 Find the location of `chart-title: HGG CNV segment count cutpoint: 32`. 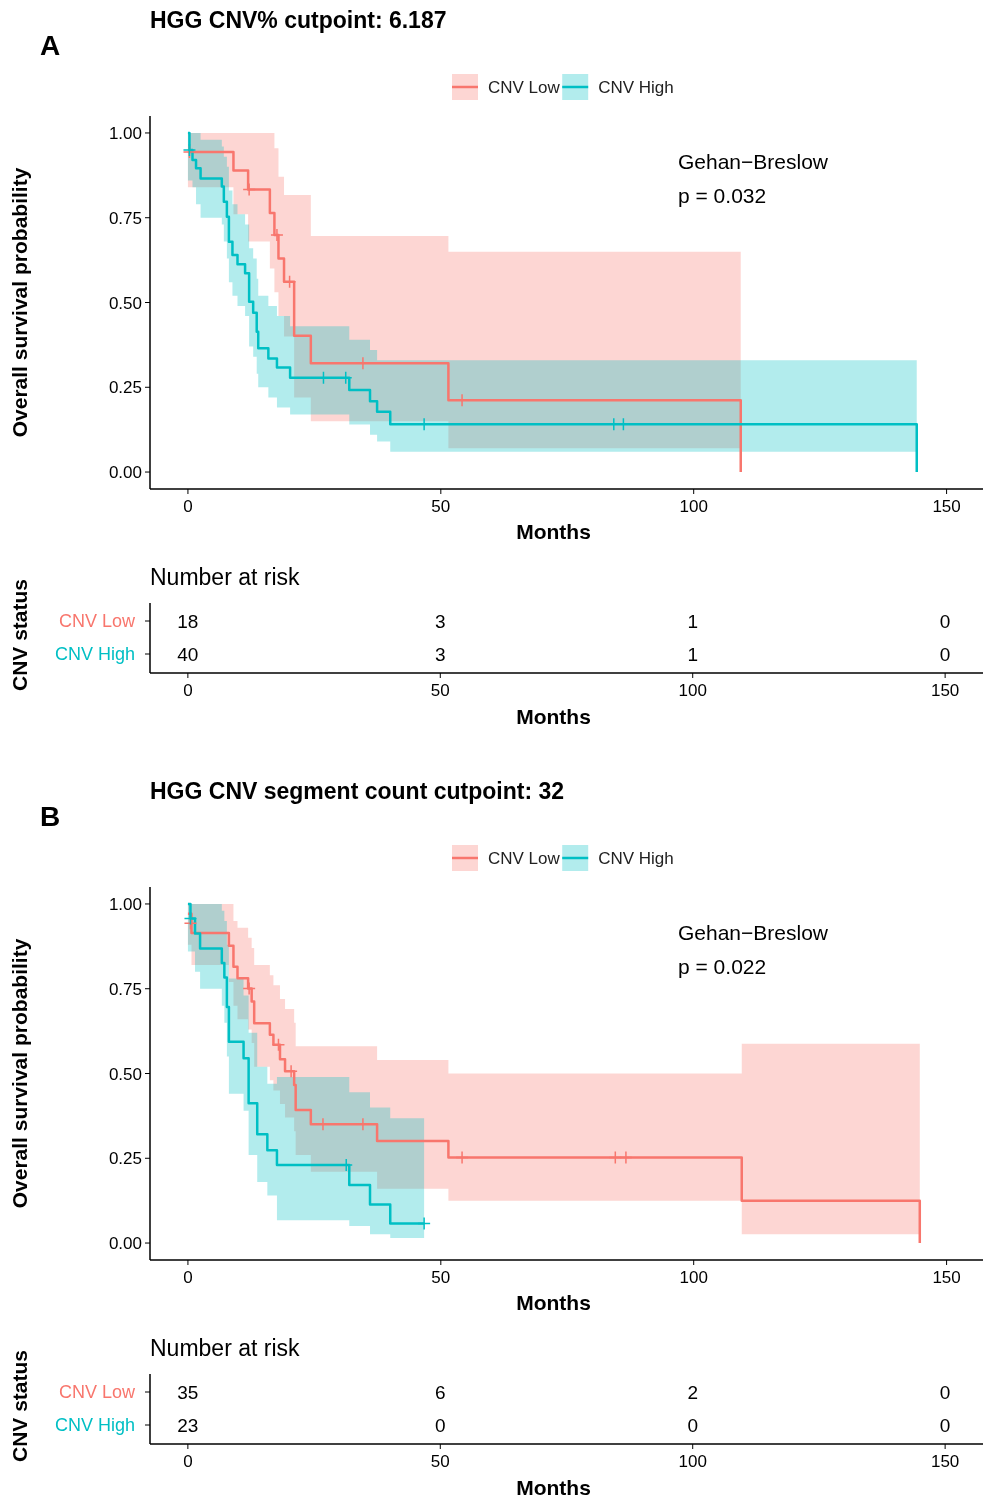

chart-title: HGG CNV segment count cutpoint: 32 is located at coordinates (357, 791).